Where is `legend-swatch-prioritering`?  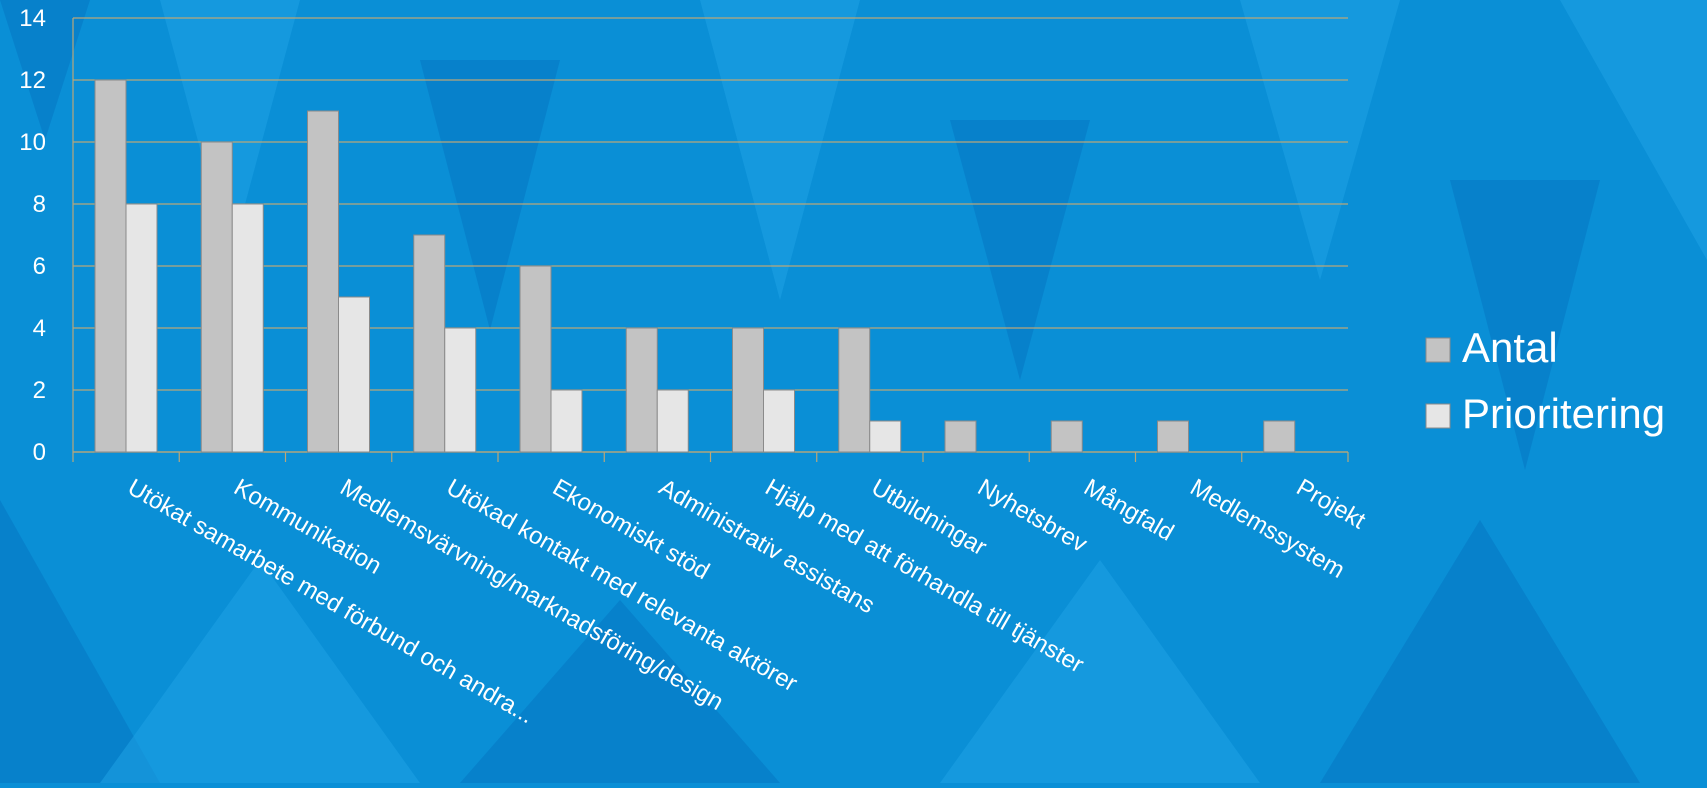 legend-swatch-prioritering is located at coordinates (1438, 416).